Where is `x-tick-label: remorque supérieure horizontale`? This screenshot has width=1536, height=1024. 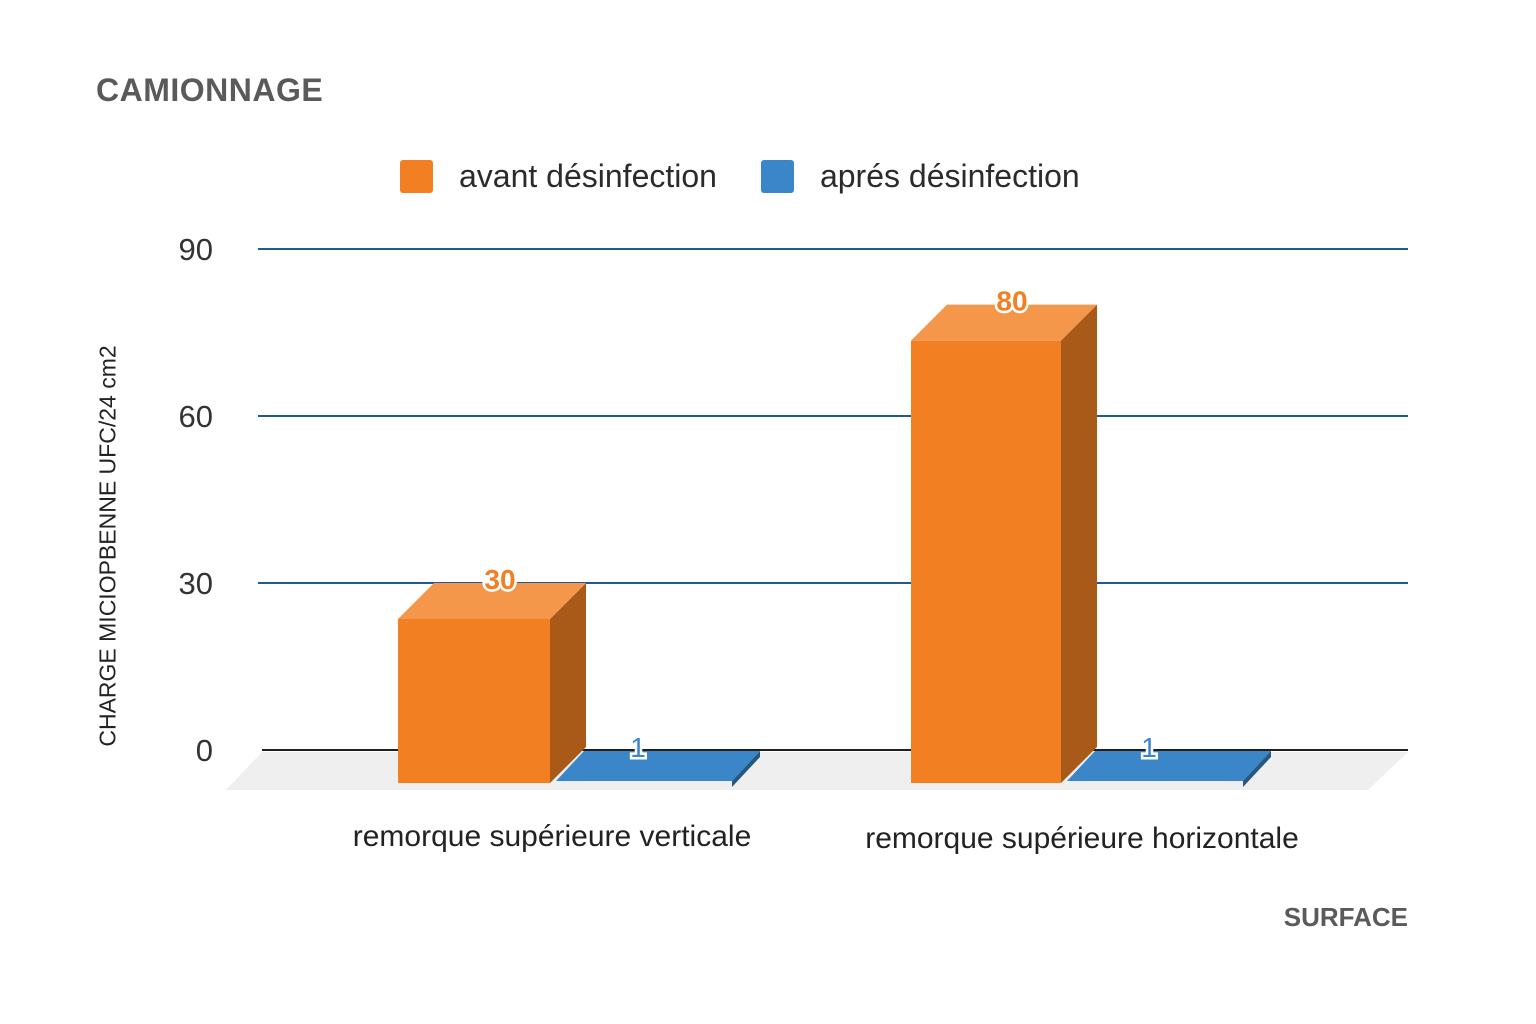
x-tick-label: remorque supérieure horizontale is located at coordinates (1082, 838).